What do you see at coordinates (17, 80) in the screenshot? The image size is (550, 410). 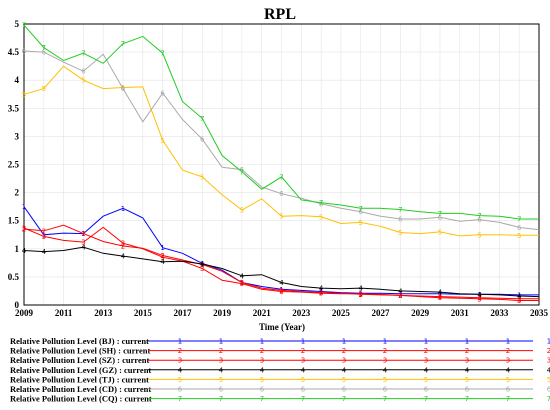 I see `y-tick-label: 4` at bounding box center [17, 80].